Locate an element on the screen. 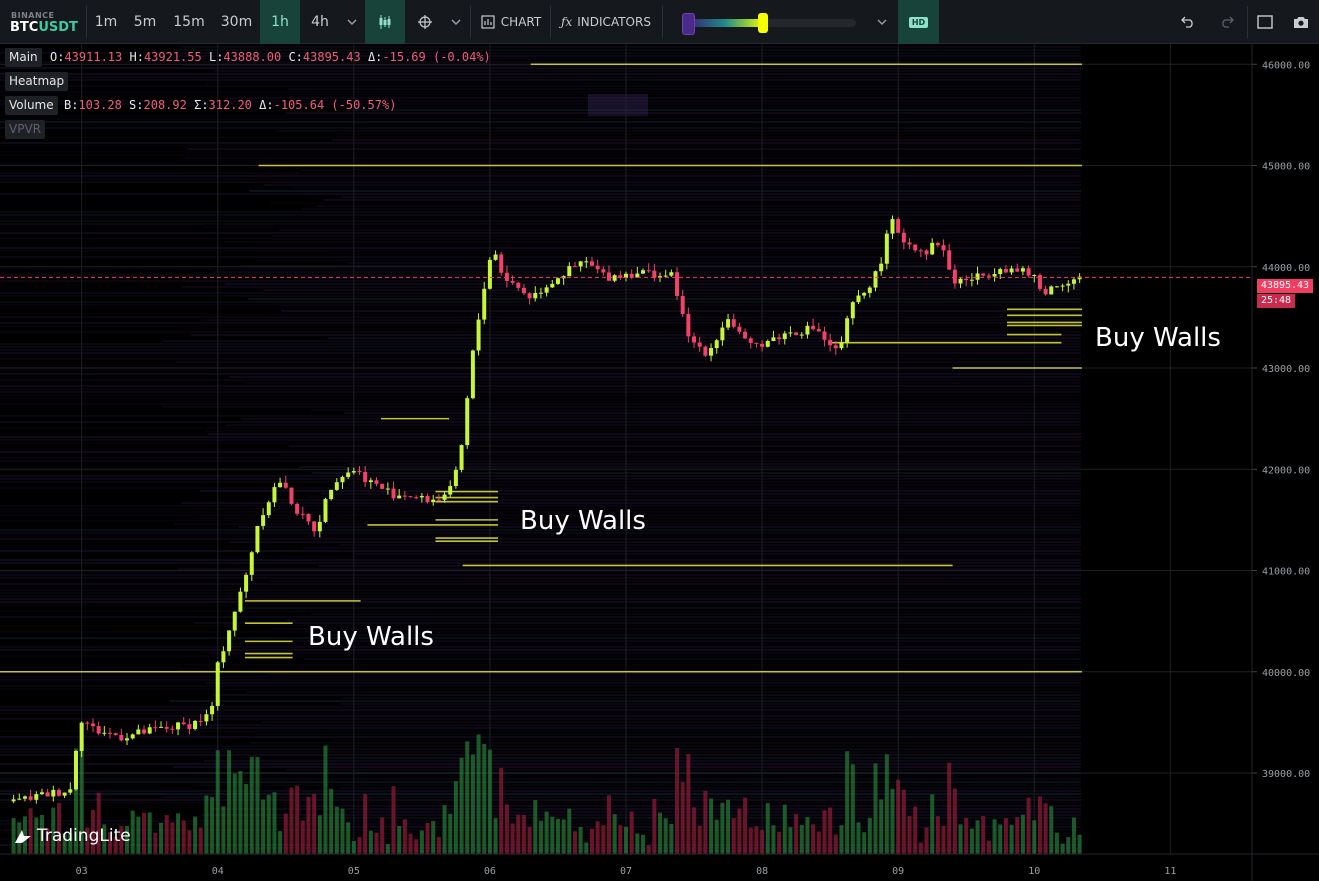 Image resolution: width=1319 pixels, height=881 pixels. timeframe-dropdown is located at coordinates (352, 22).